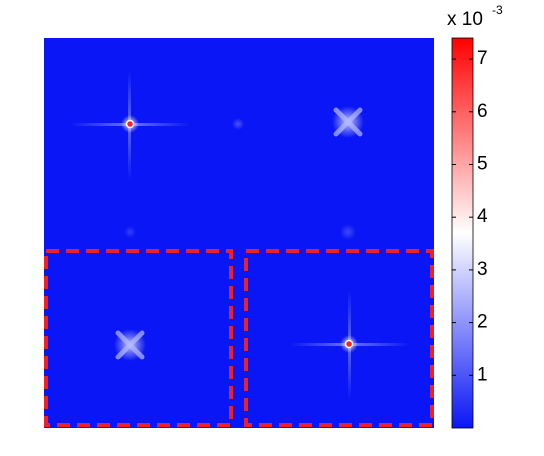 The height and width of the screenshot is (456, 544). I want to click on colorbar-tick-label: 3, so click(482, 269).